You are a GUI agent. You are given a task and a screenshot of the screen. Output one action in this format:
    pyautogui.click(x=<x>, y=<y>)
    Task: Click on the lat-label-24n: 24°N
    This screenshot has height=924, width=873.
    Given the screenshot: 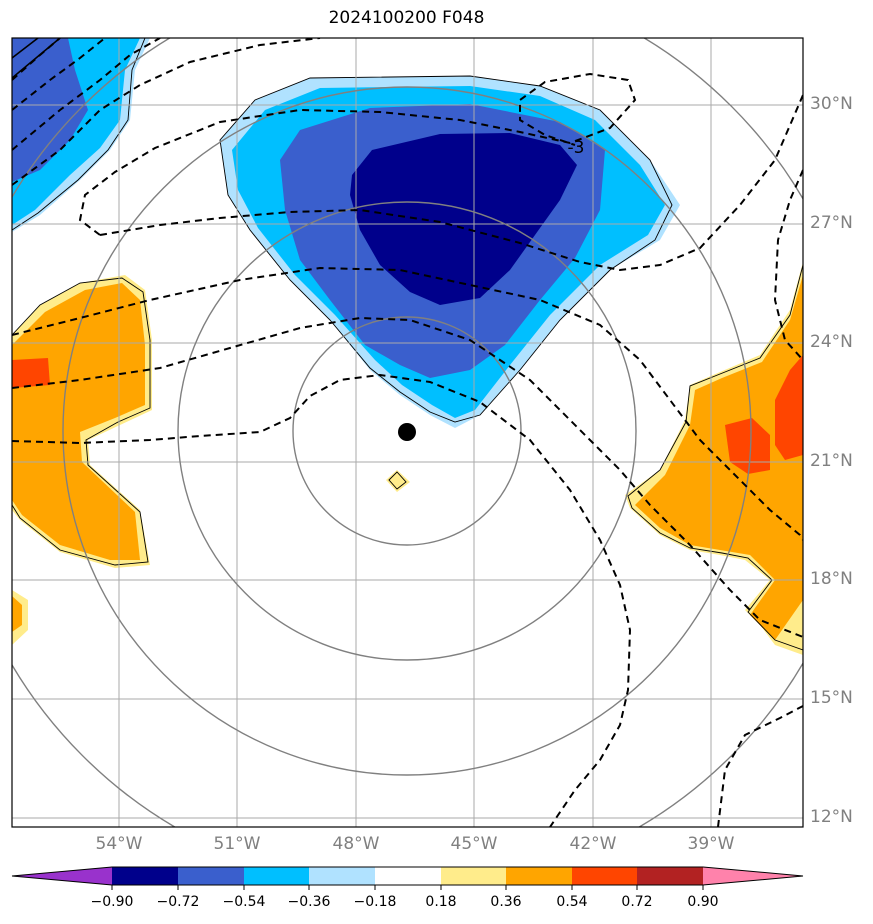 What is the action you would take?
    pyautogui.click(x=831, y=342)
    